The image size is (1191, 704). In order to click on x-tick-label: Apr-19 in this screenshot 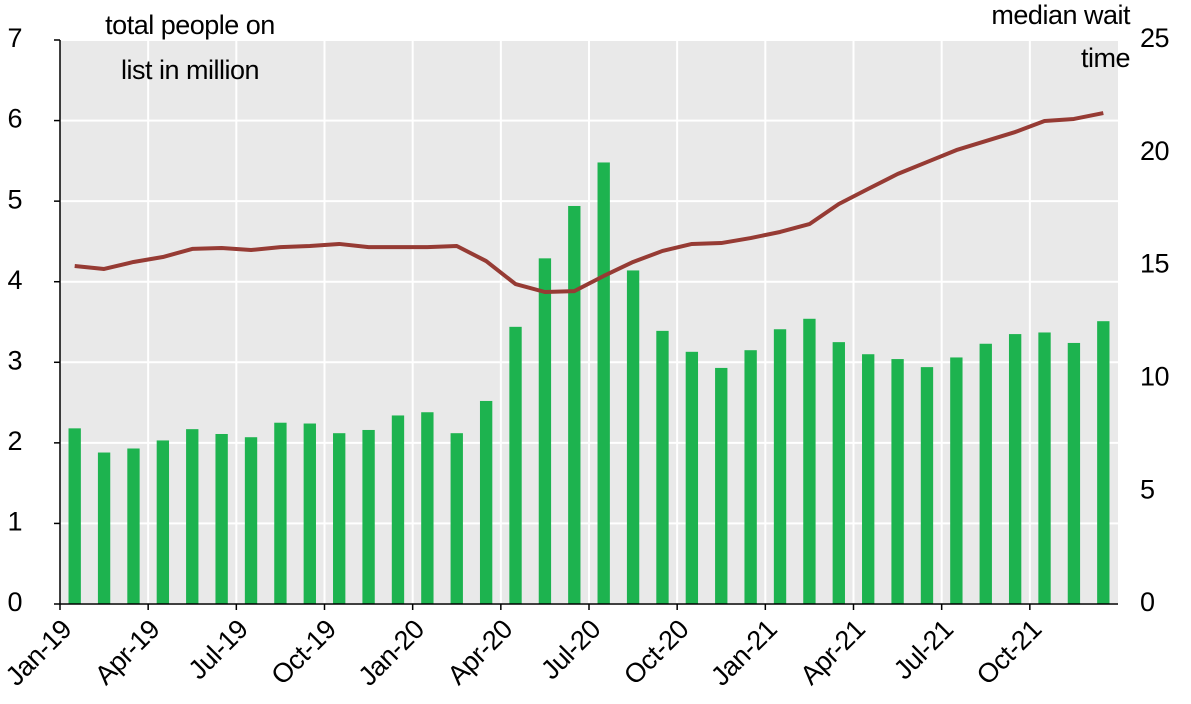, I will do `click(127, 652)`.